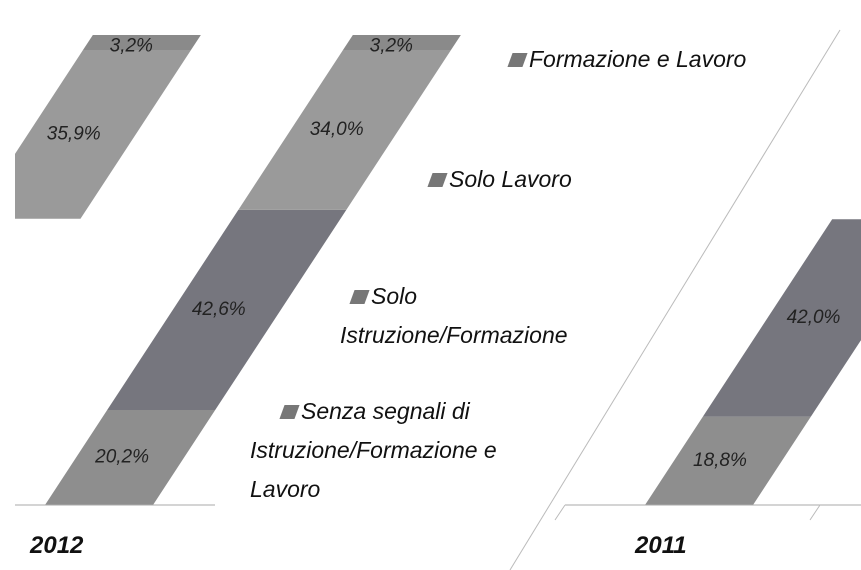 The height and width of the screenshot is (570, 861). Describe the element at coordinates (638, 59) in the screenshot. I see `legend-label: Formazione e Lavoro` at that location.